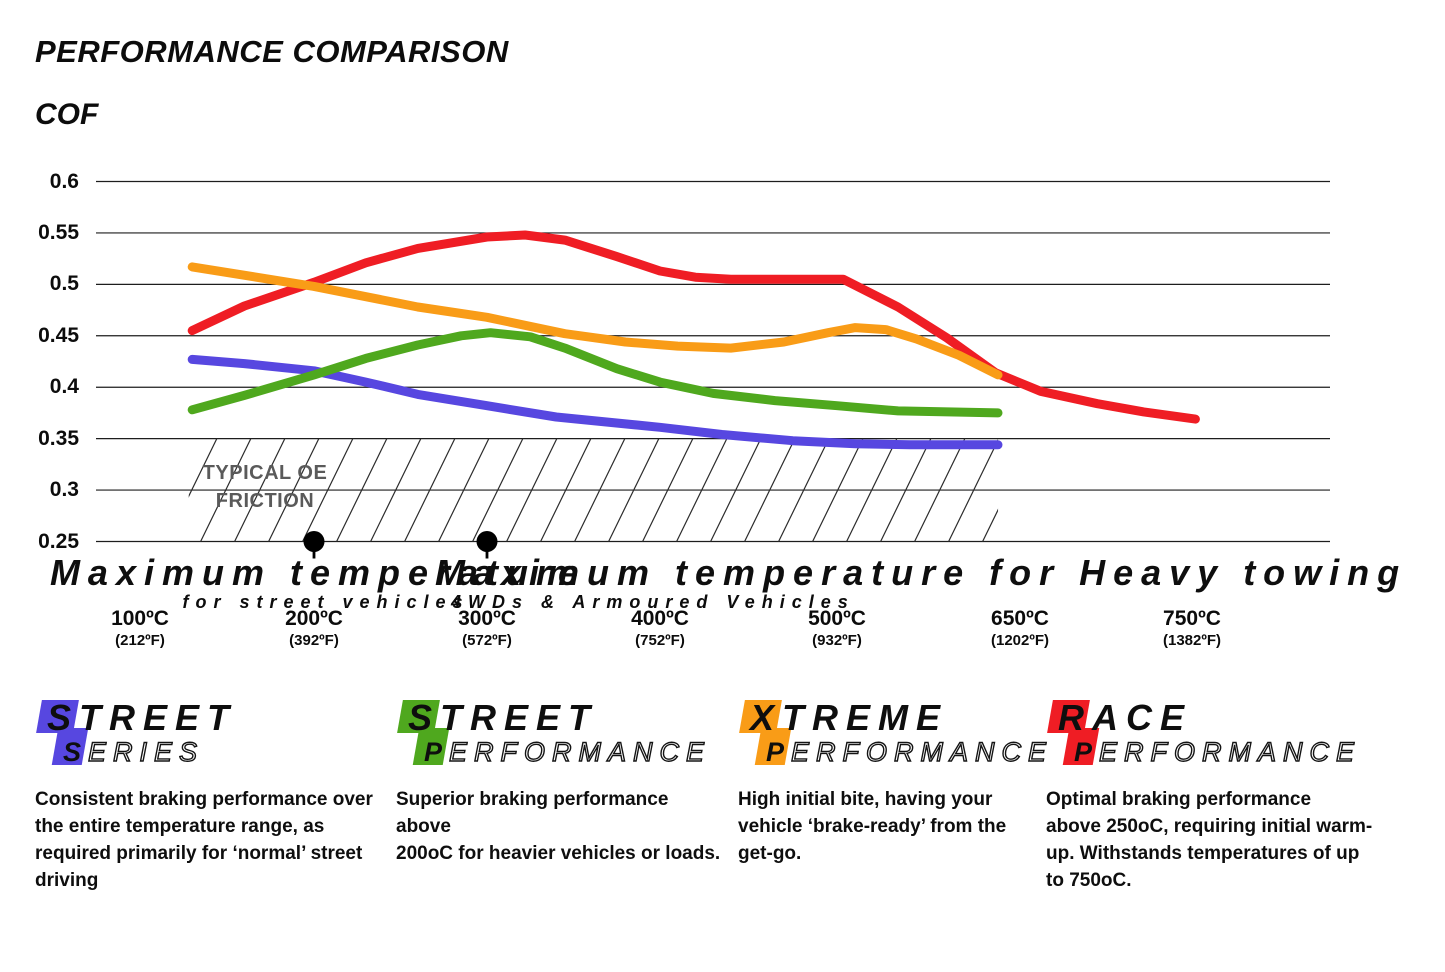 Image resolution: width=1445 pixels, height=972 pixels. I want to click on oe-friction-band-label: TYPICAL OE FRICTION, so click(265, 487).